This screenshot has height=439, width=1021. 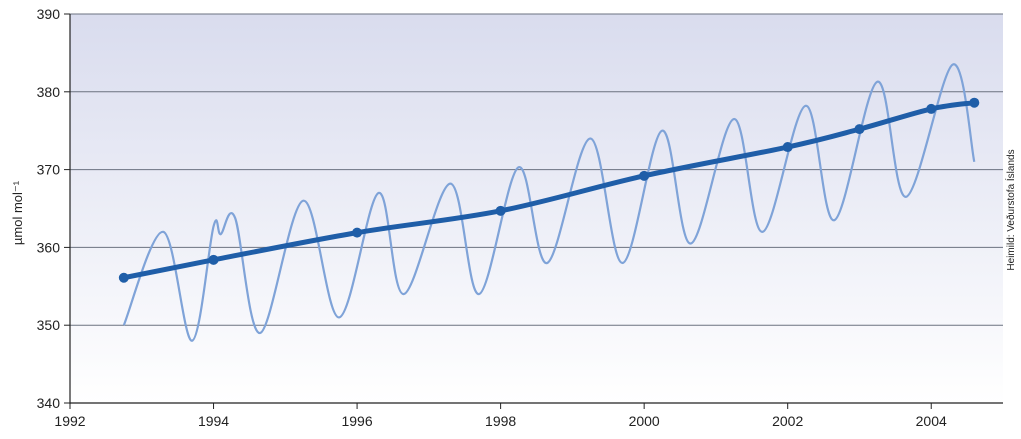 I want to click on x-tick-label-1996: 1996, so click(x=356, y=421).